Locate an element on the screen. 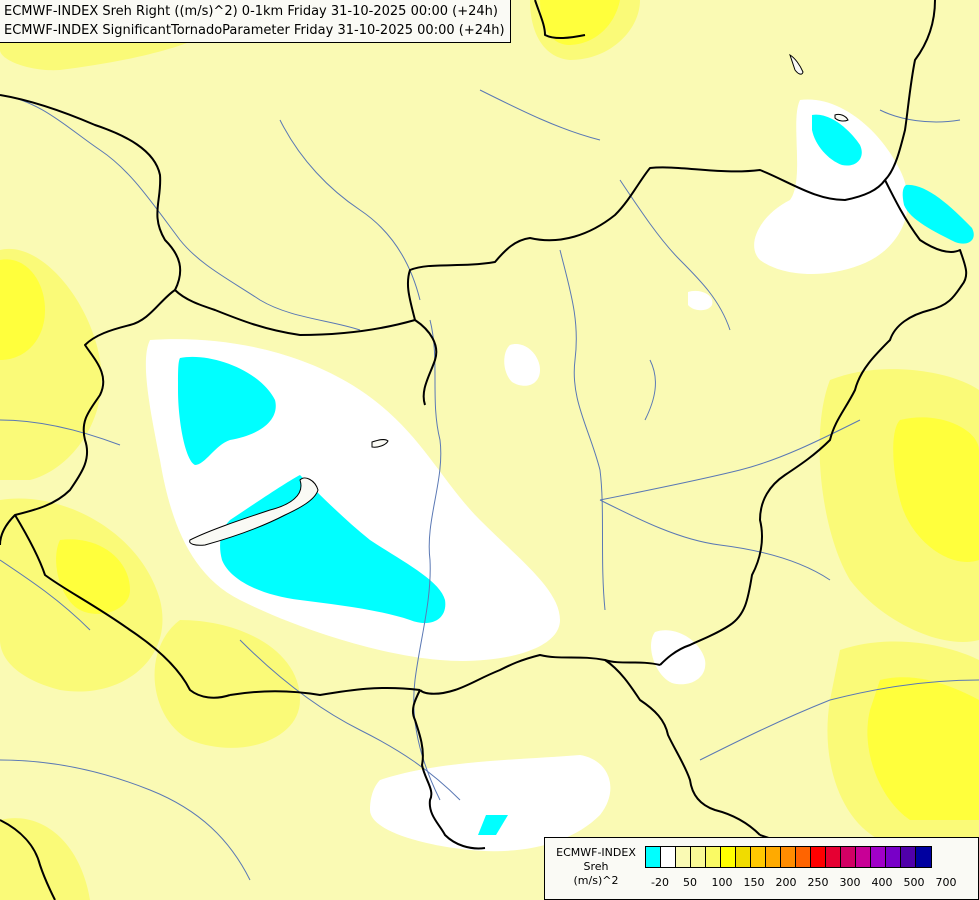 The width and height of the screenshot is (979, 900). legend-tick-label: -20 is located at coordinates (660, 882).